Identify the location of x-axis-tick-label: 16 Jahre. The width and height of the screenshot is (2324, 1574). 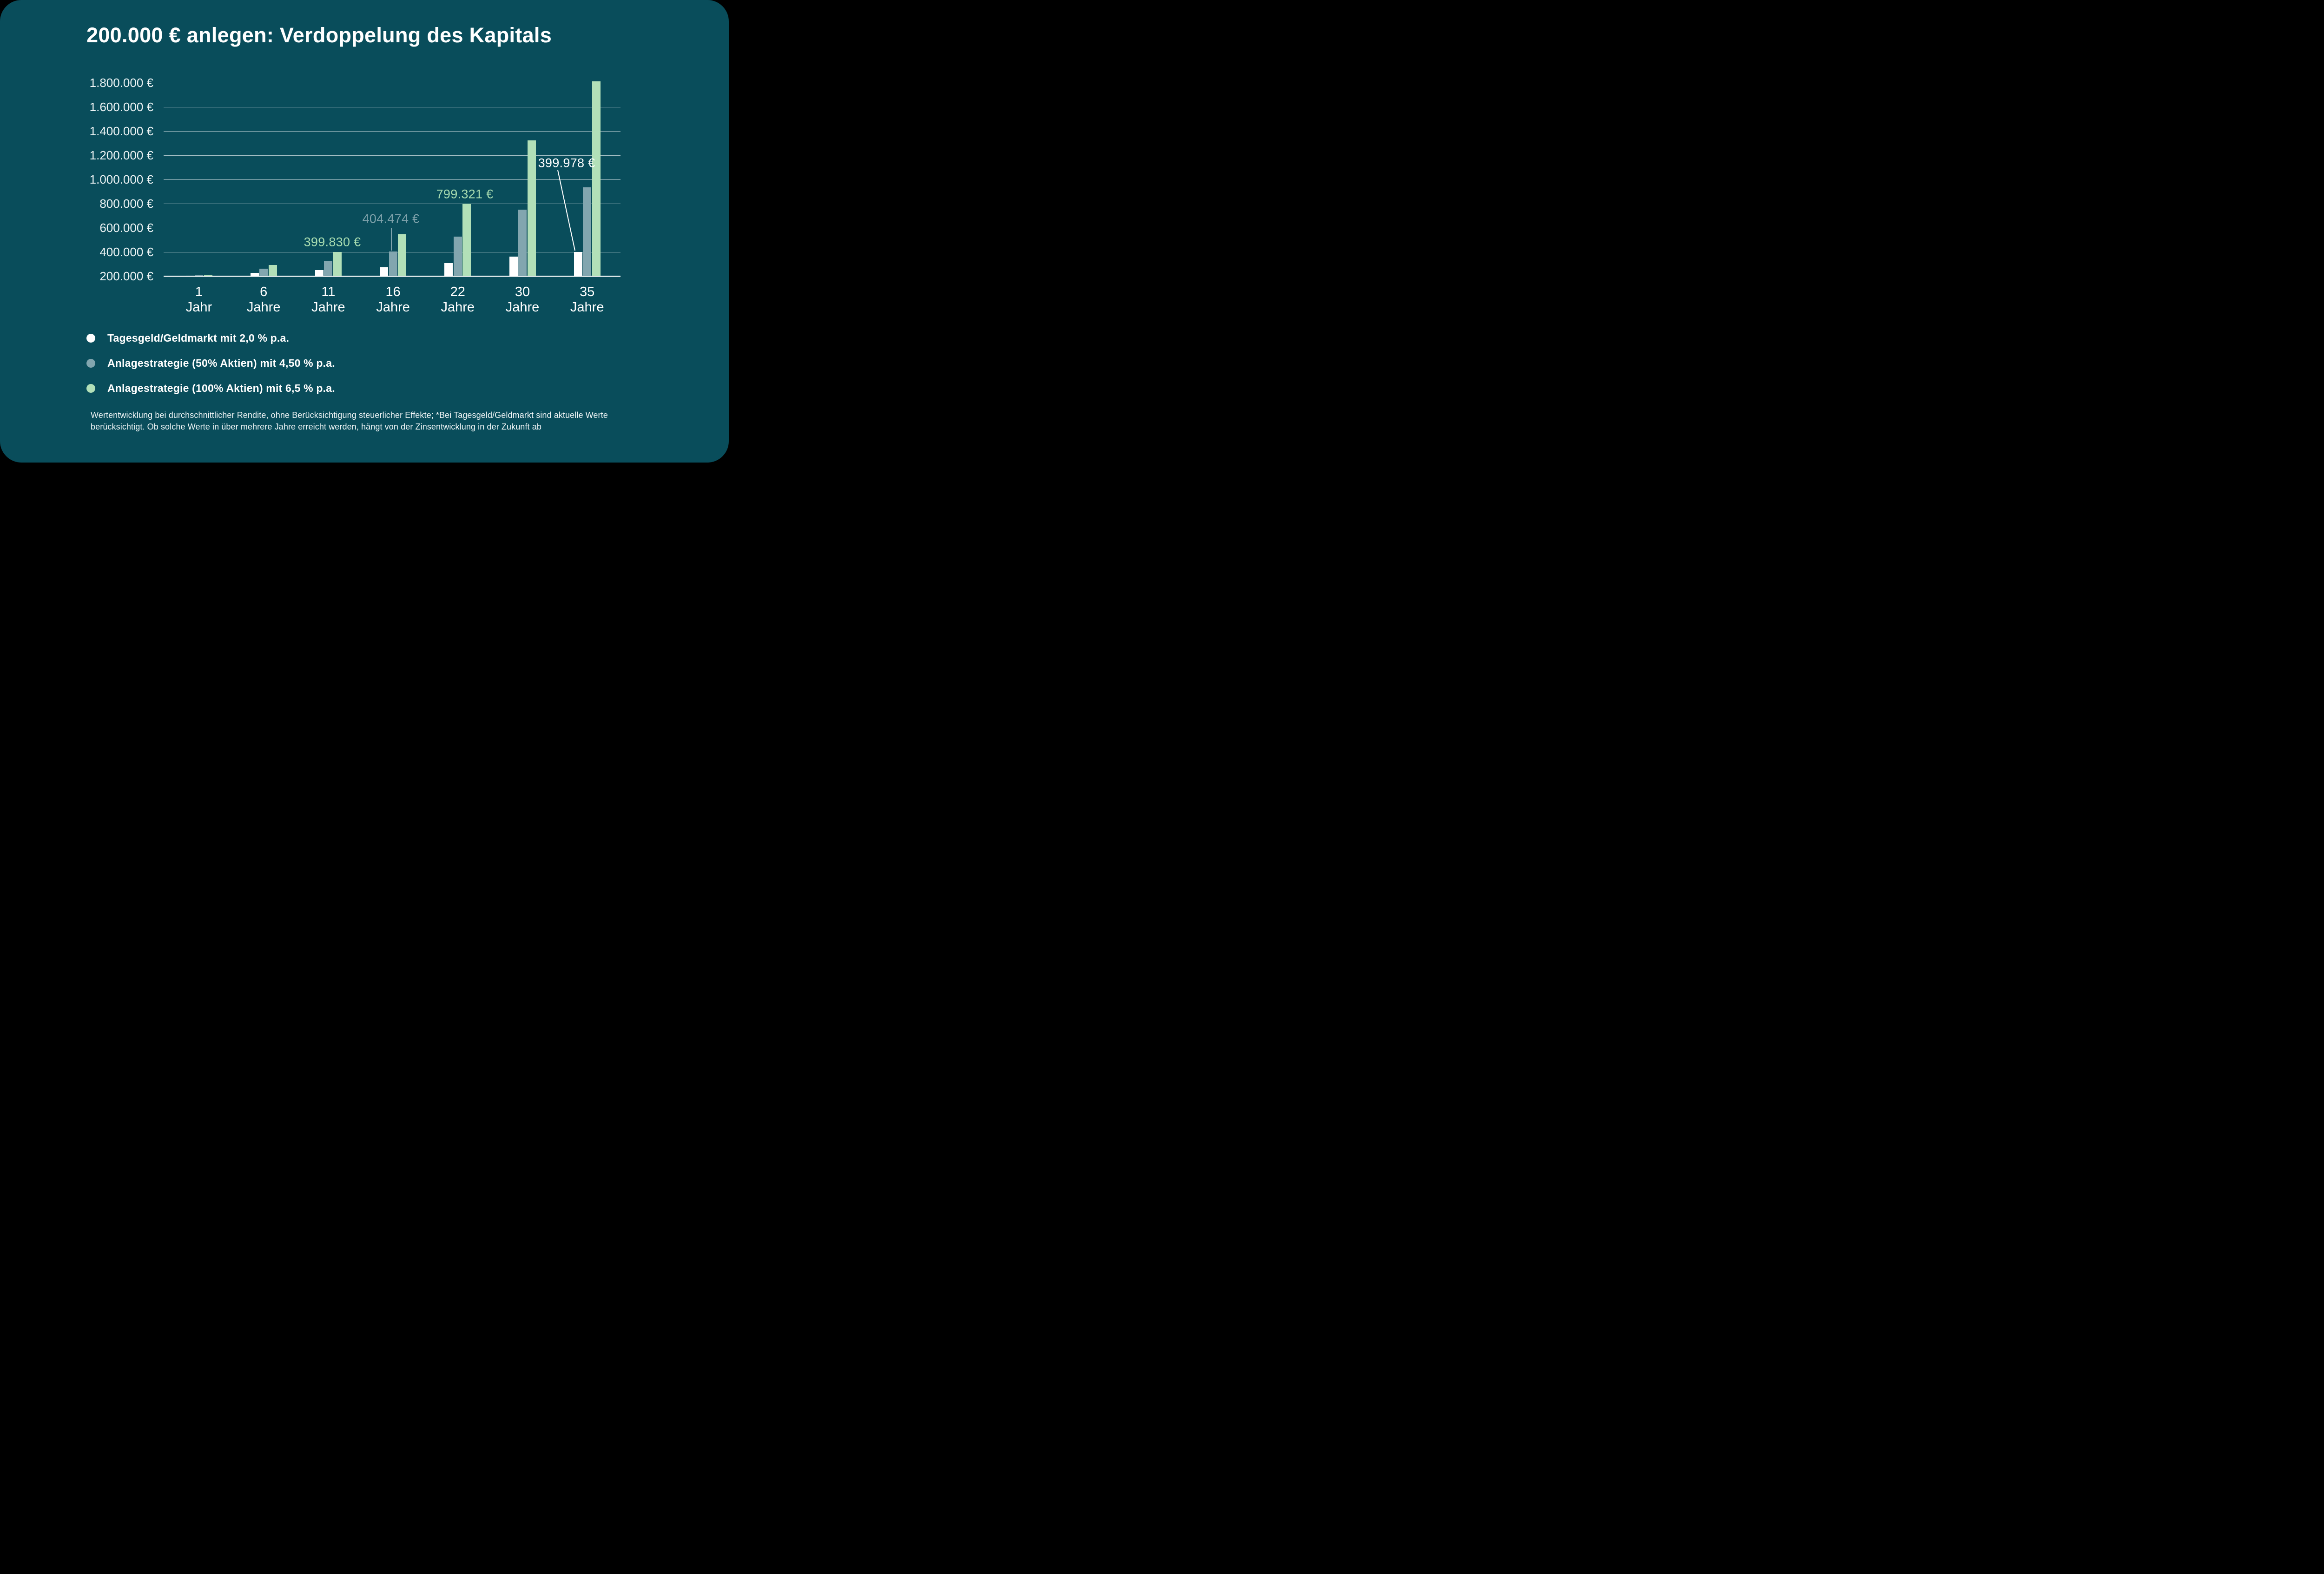
(393, 299).